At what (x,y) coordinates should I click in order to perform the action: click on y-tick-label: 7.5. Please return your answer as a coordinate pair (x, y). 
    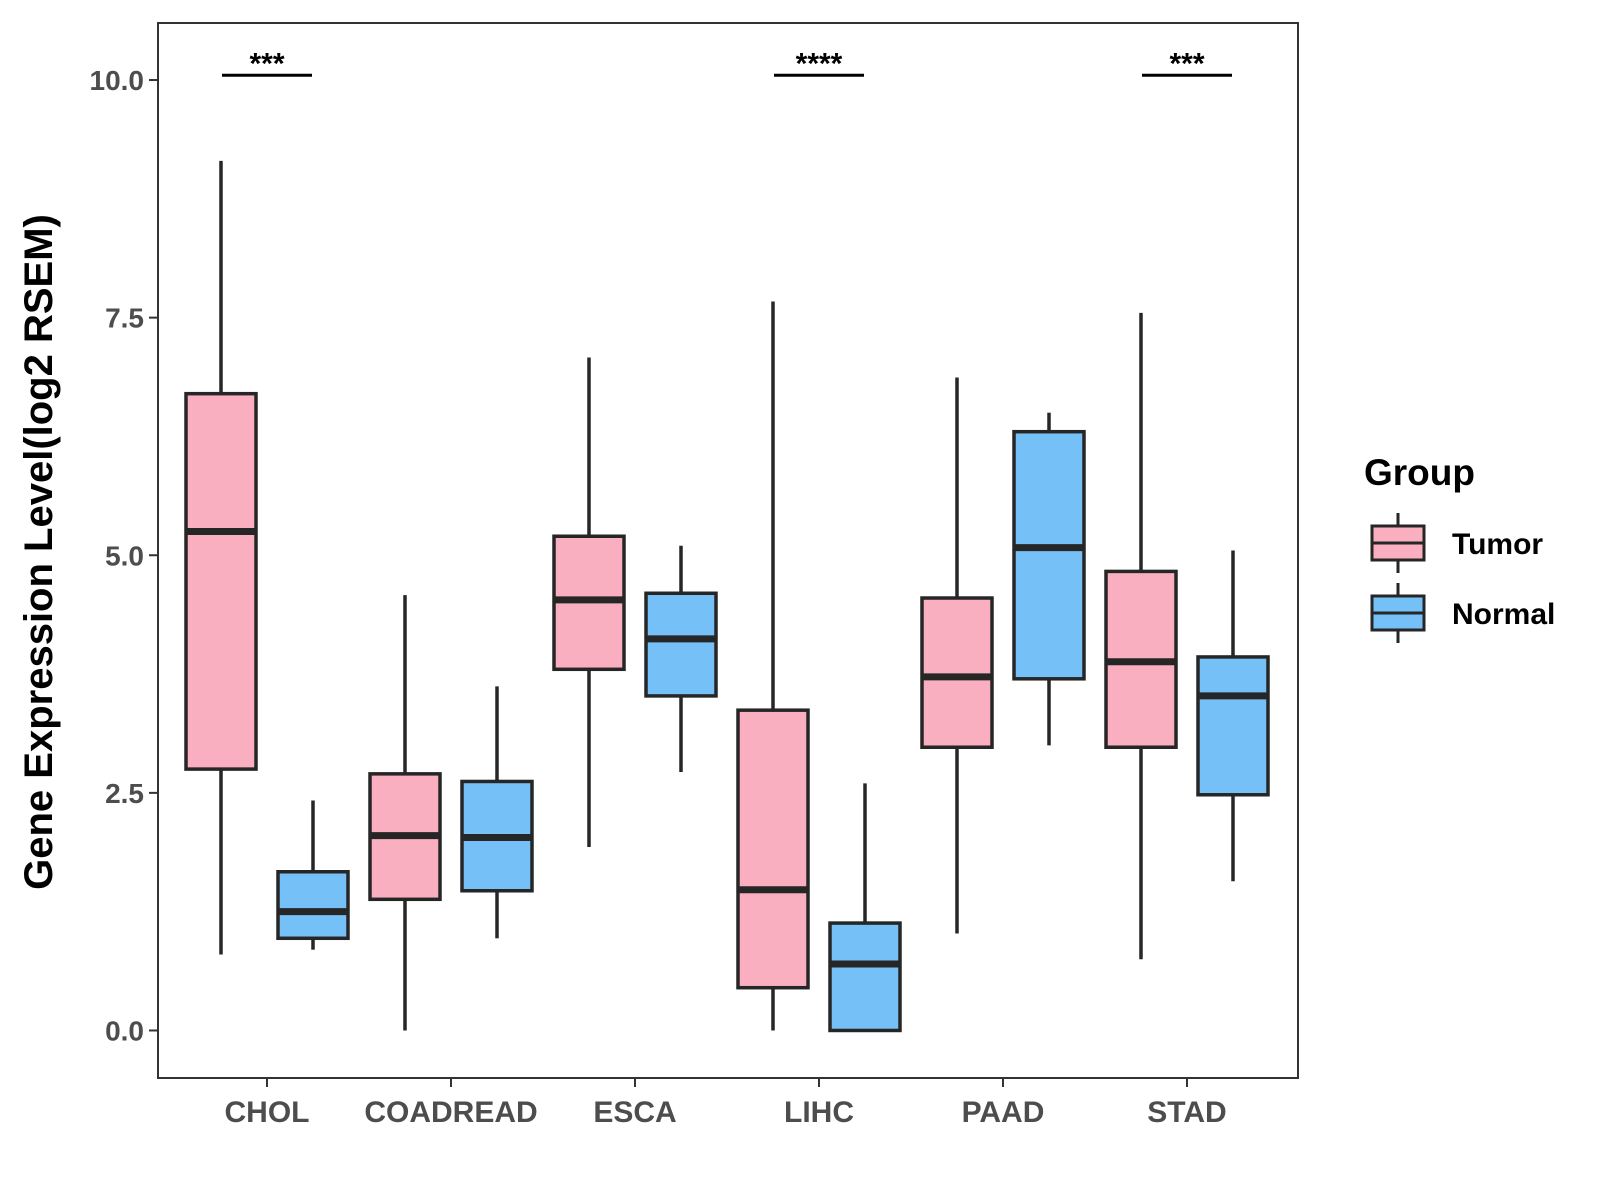
    Looking at the image, I should click on (124, 318).